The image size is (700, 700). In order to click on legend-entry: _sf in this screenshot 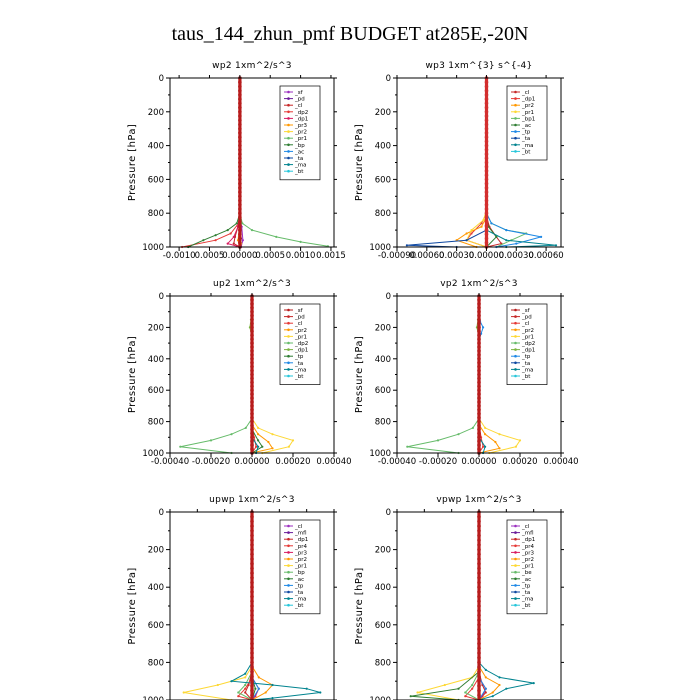, I will do `click(299, 93)`.